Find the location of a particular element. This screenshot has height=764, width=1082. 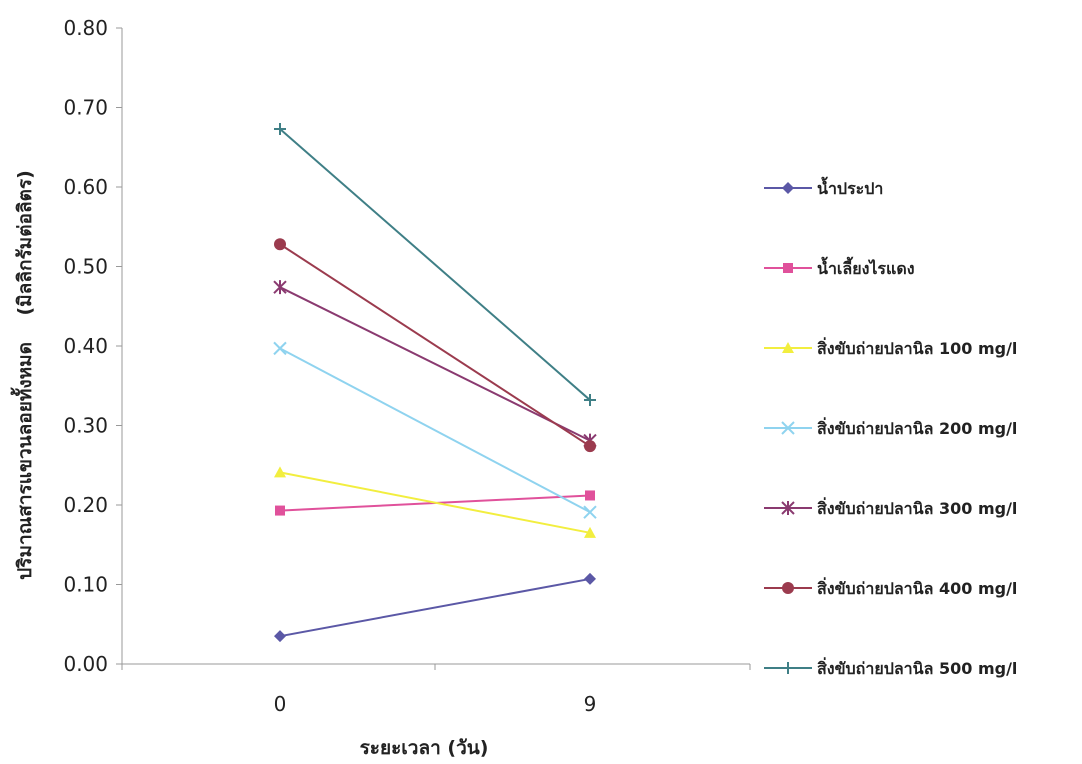

y-tick-label: 0.70 is located at coordinates (85, 108).